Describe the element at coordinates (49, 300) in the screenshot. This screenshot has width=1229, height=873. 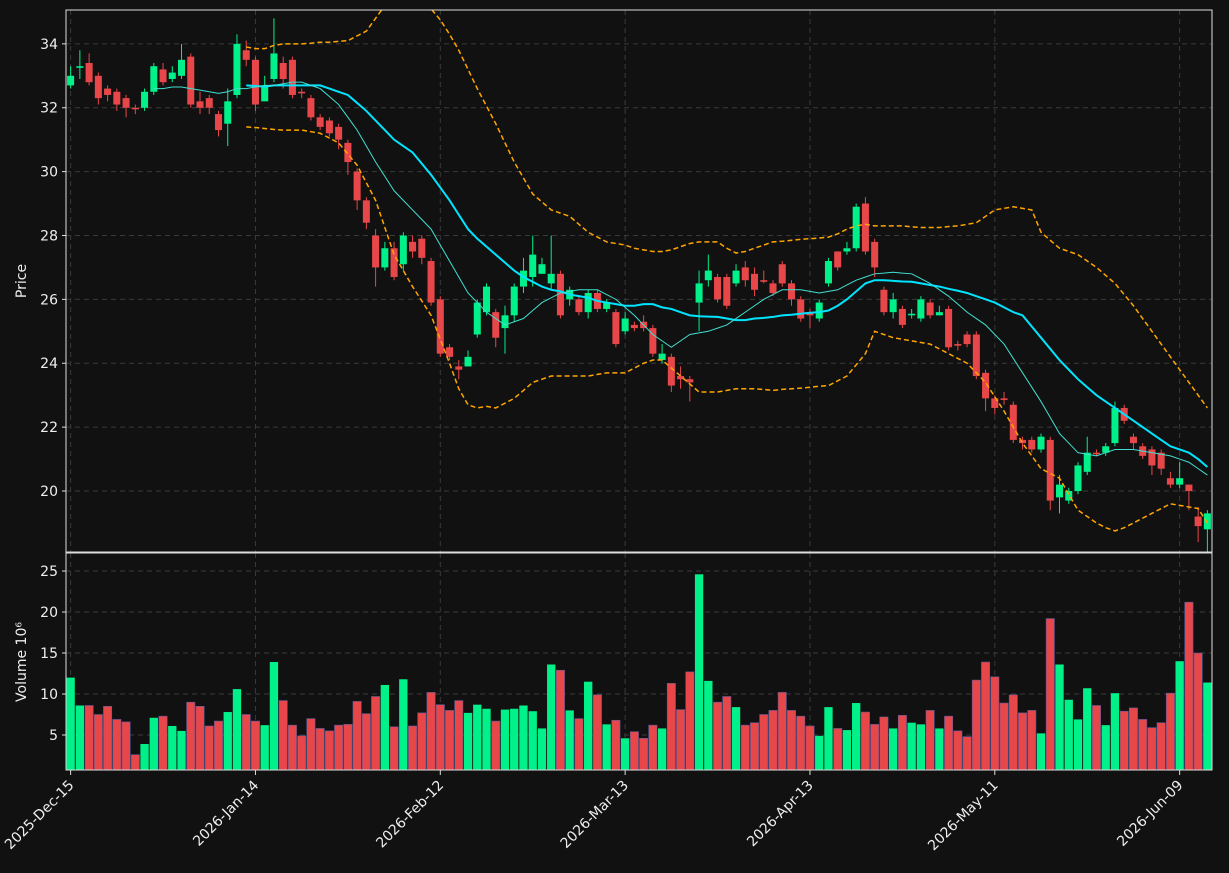
I see `y-tick-label: 26` at that location.